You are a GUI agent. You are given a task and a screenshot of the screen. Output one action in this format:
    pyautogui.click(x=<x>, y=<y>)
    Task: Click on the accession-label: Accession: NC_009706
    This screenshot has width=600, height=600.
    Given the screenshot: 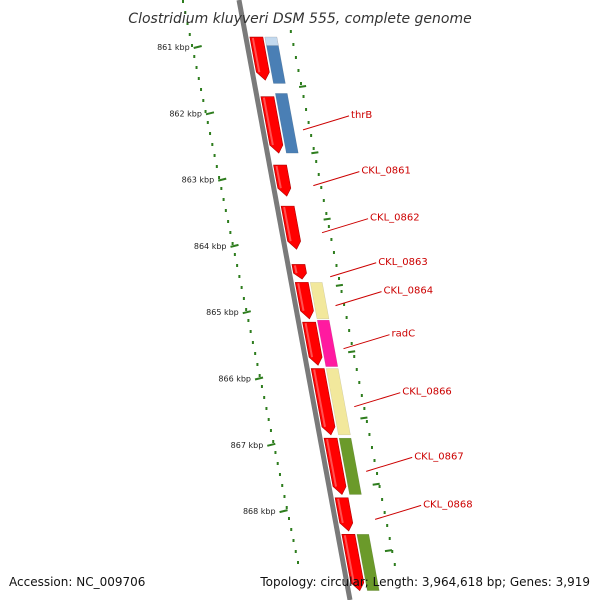 What is the action you would take?
    pyautogui.click(x=77, y=582)
    